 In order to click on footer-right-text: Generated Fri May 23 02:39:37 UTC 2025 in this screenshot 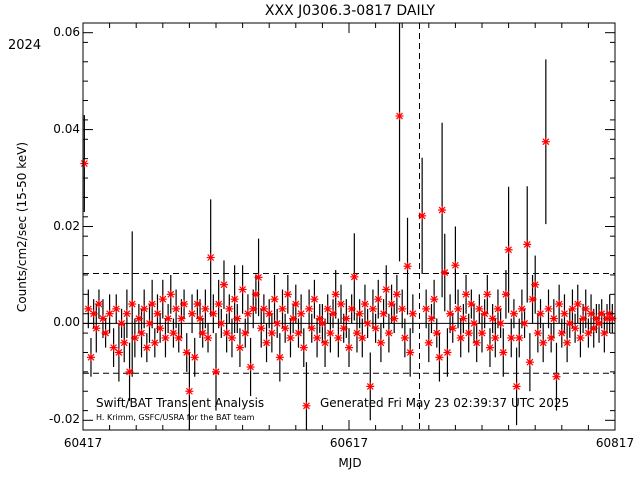, I will do `click(445, 403)`.